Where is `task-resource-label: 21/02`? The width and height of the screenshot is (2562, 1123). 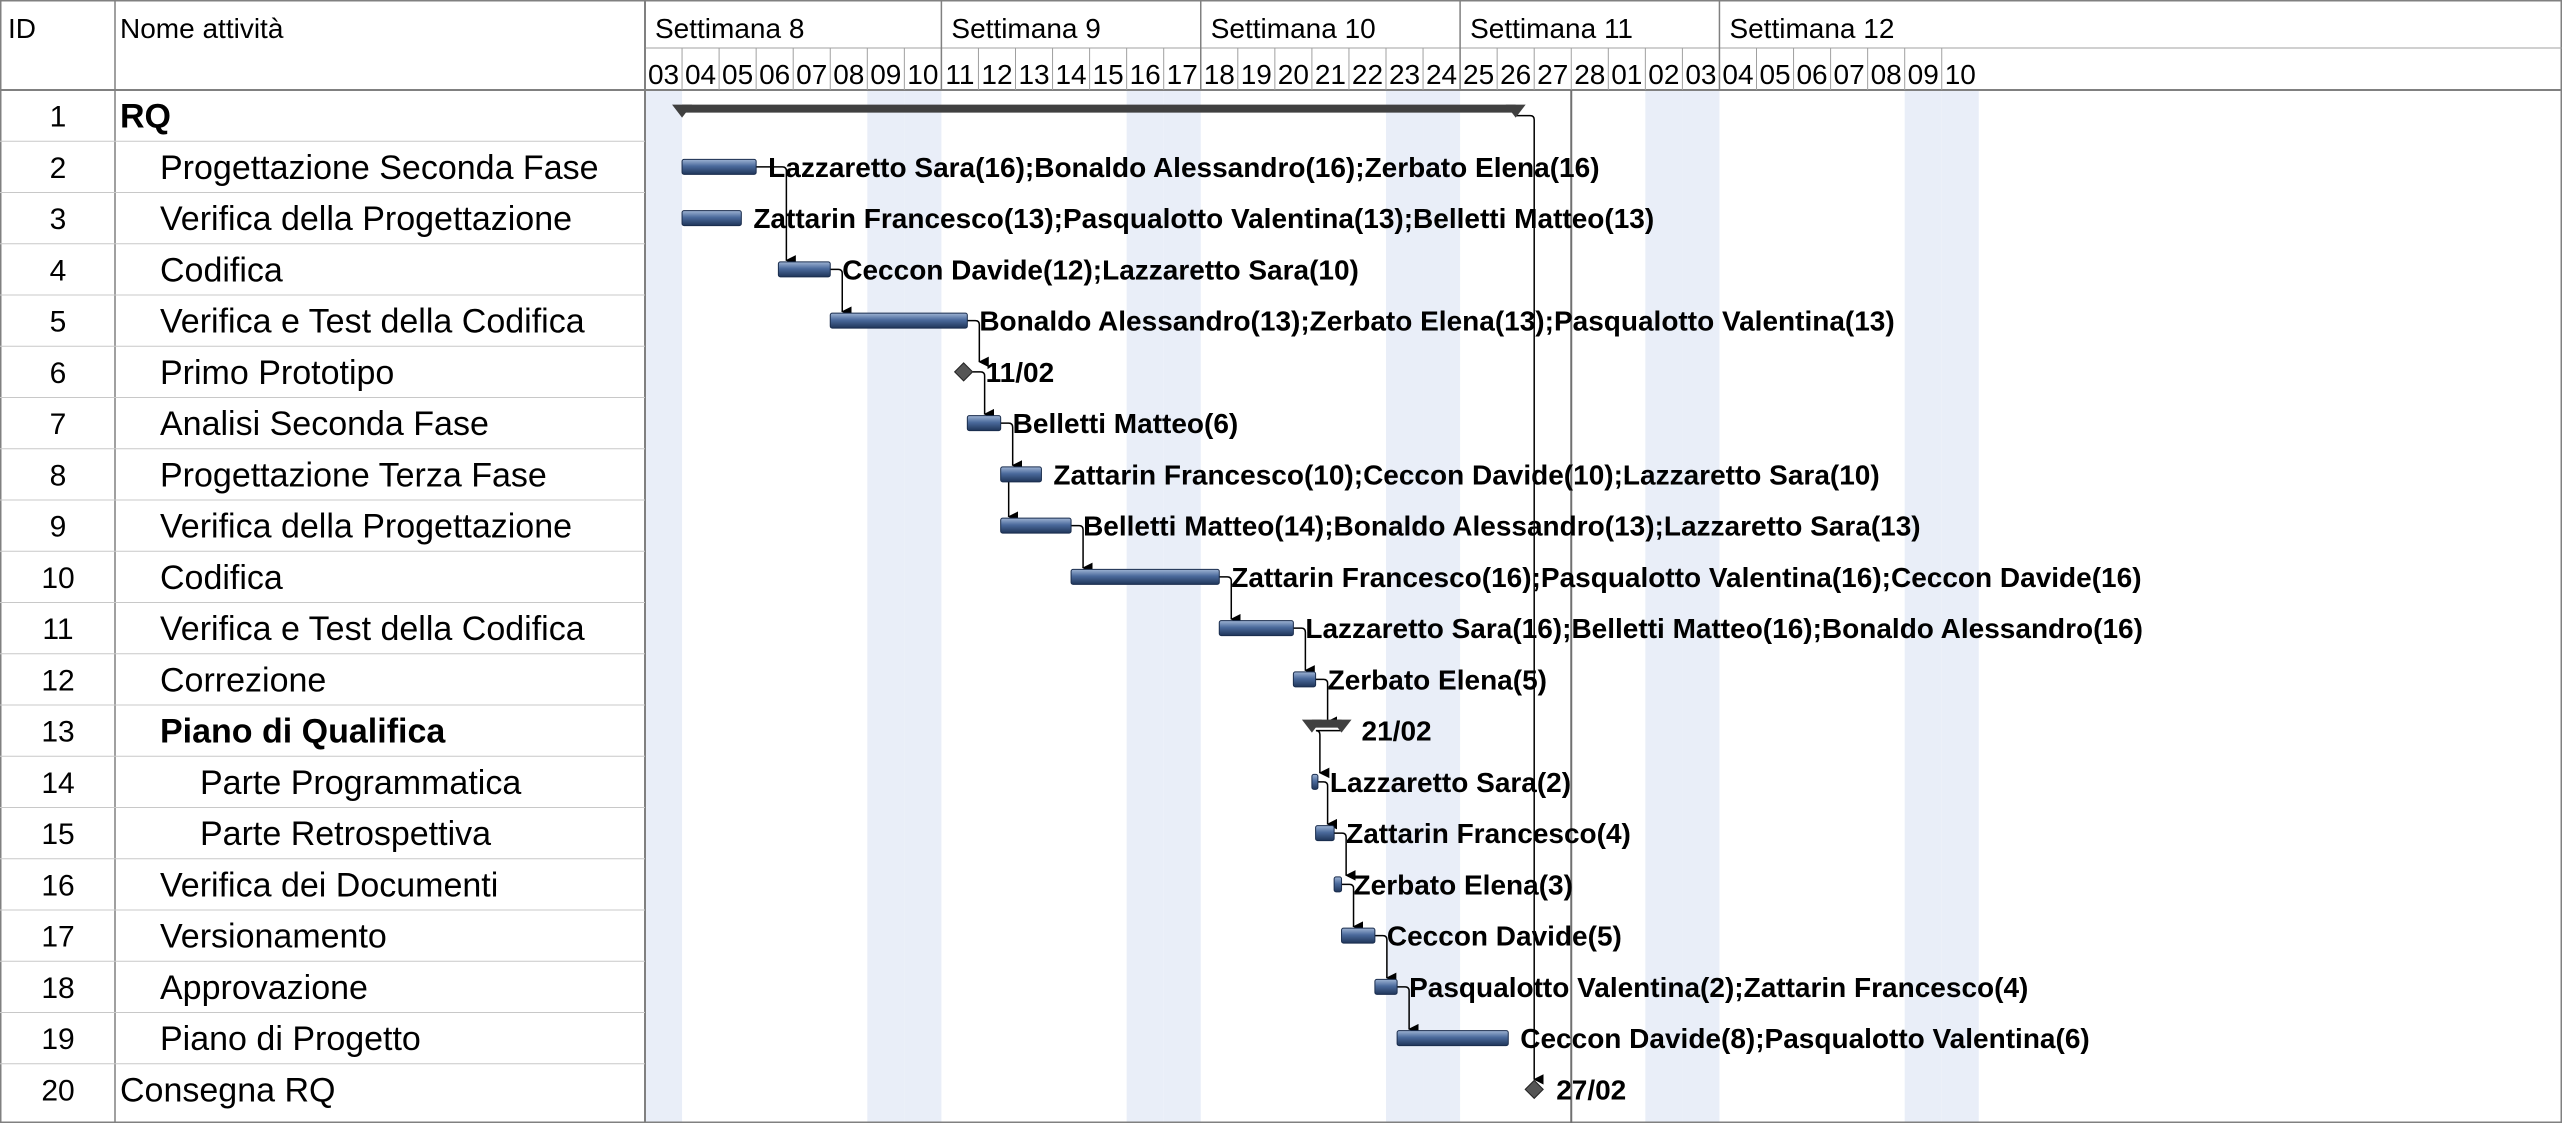 task-resource-label: 21/02 is located at coordinates (1397, 731).